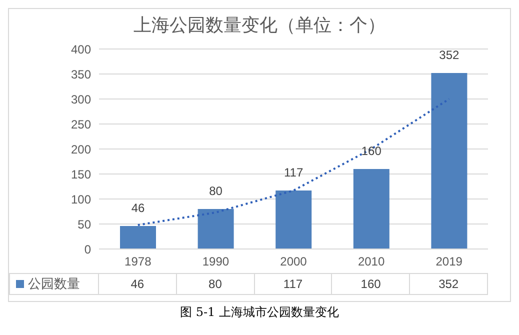 The image size is (519, 335). Describe the element at coordinates (81, 124) in the screenshot. I see `y-tick-label: 250` at that location.